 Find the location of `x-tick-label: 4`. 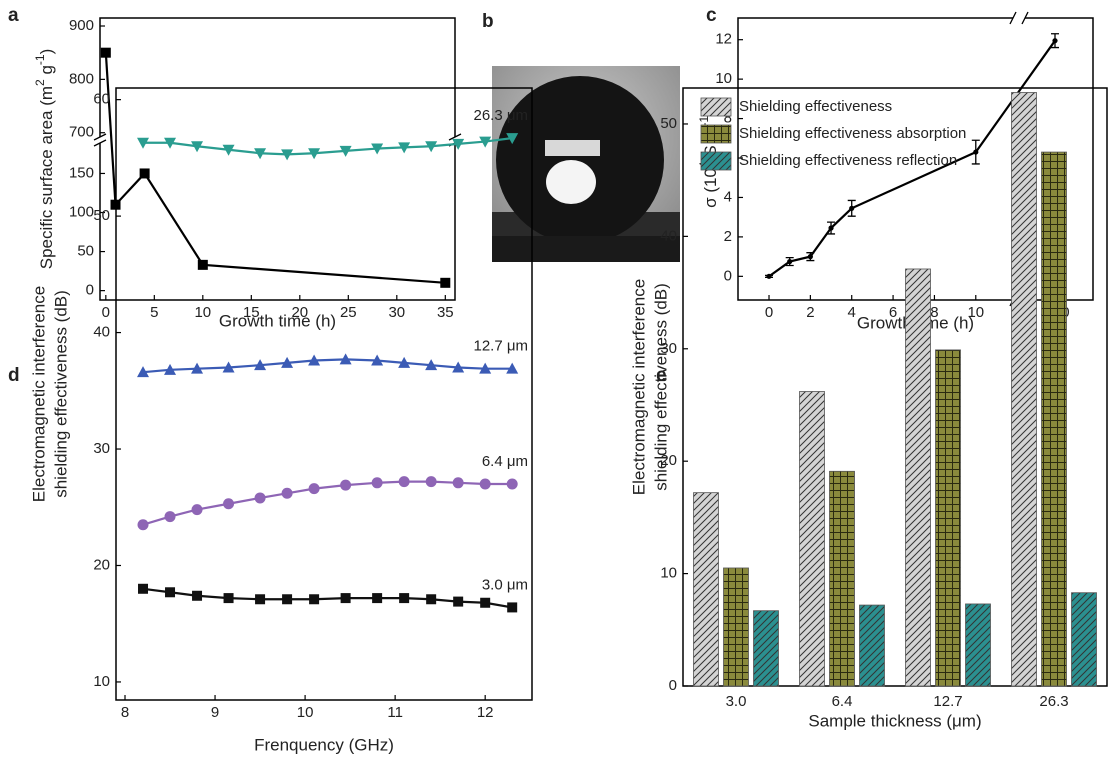

x-tick-label: 4 is located at coordinates (852, 312).